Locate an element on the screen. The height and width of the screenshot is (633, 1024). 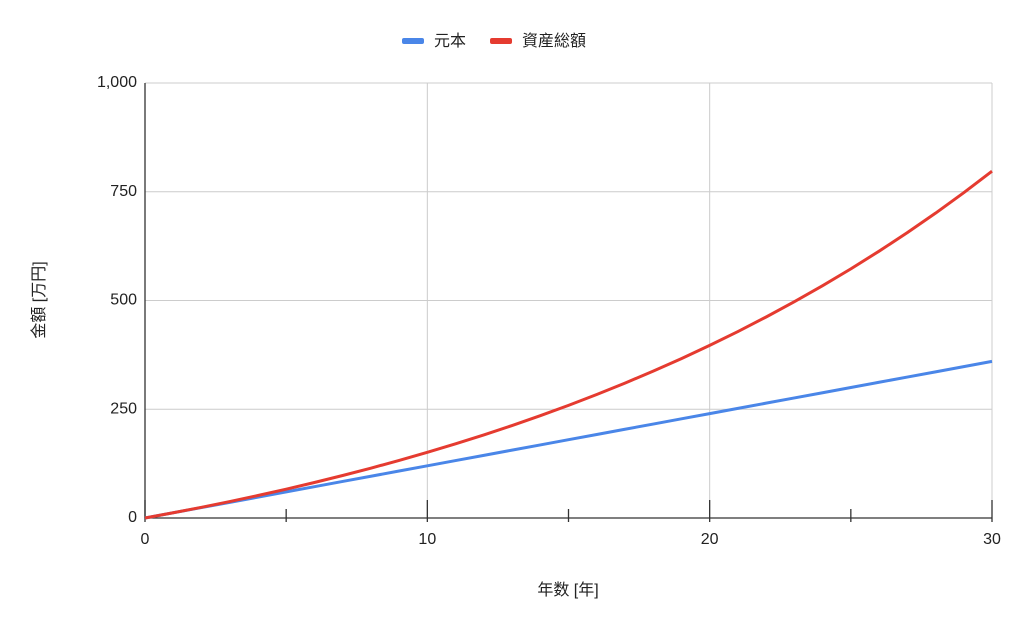
x-tick-label: 10 is located at coordinates (427, 539).